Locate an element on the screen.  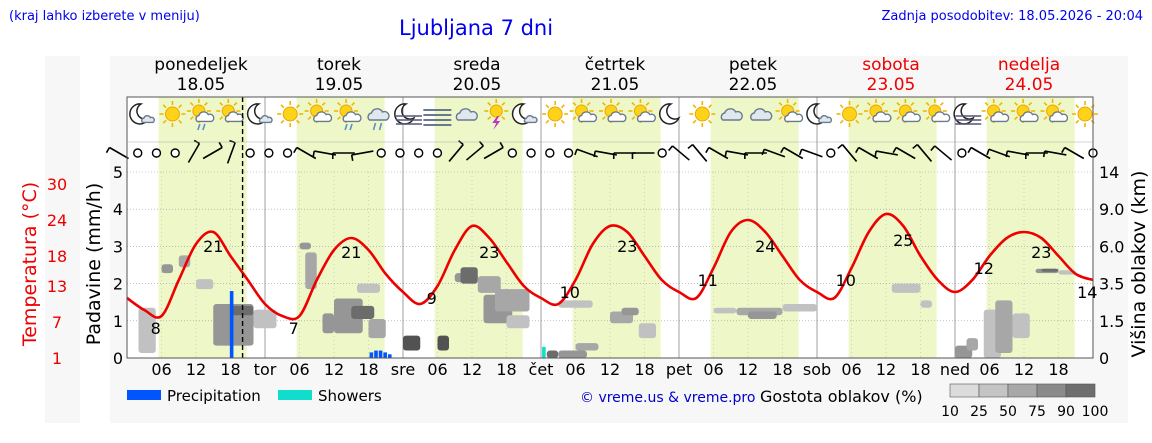
precipitation-legend-label: Precipitation is located at coordinates (214, 396).